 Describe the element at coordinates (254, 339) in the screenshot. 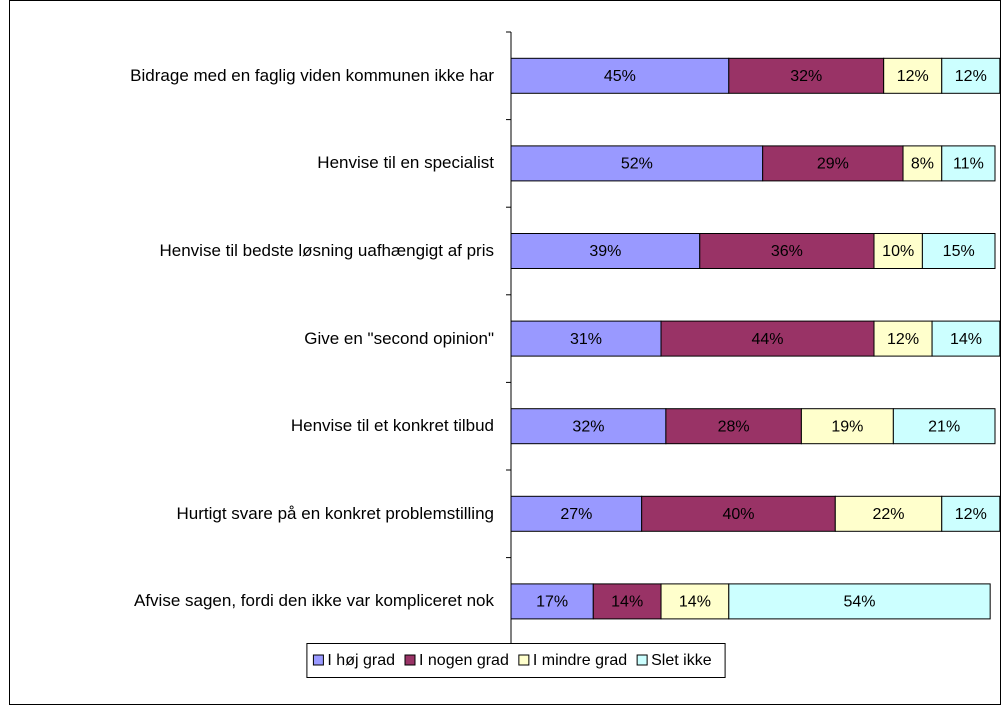

I see `category-label-box: Give en "second opinion"` at that location.